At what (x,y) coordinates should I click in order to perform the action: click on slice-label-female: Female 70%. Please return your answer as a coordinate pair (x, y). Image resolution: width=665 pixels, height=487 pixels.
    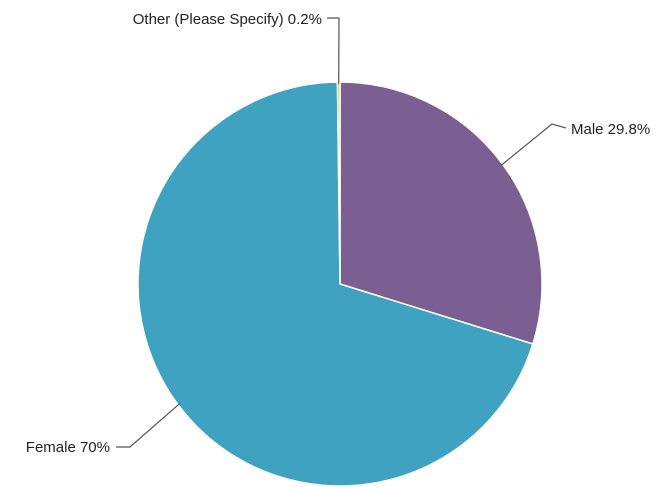
    Looking at the image, I should click on (68, 447).